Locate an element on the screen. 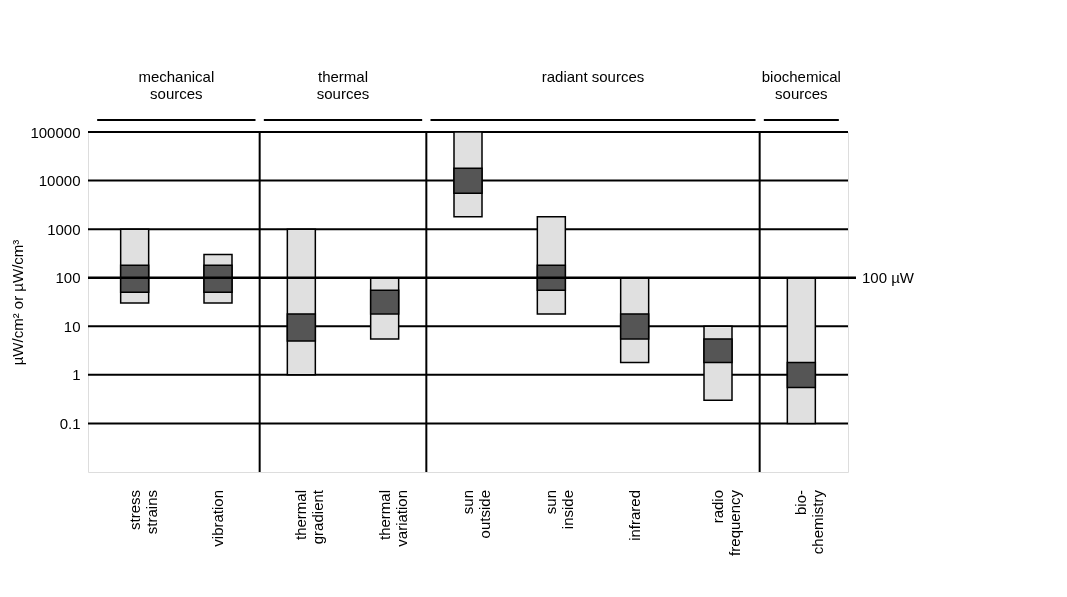  y-tick-label: 100000 is located at coordinates (55, 132).